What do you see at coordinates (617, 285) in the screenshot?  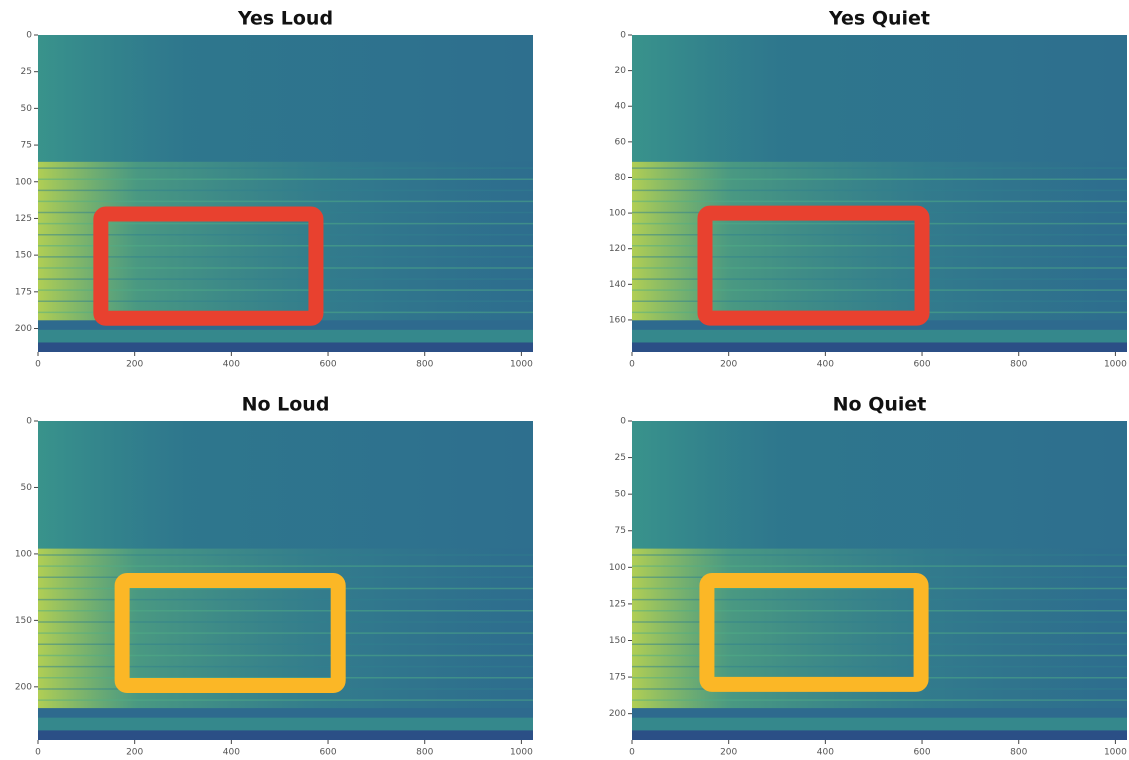 I see `y-tick-label: 140` at bounding box center [617, 285].